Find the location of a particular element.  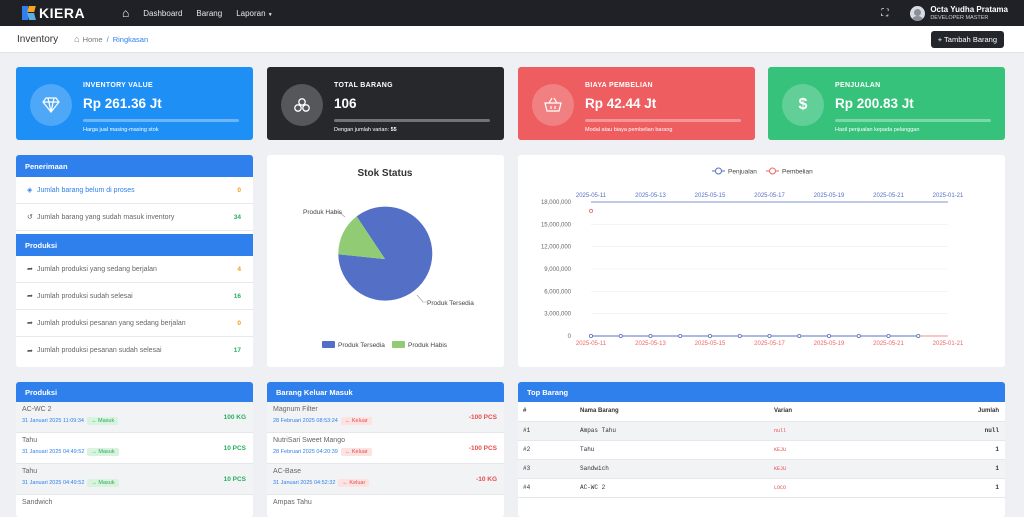

table-row: #2 Tahu KEJU 1 is located at coordinates (761, 450).